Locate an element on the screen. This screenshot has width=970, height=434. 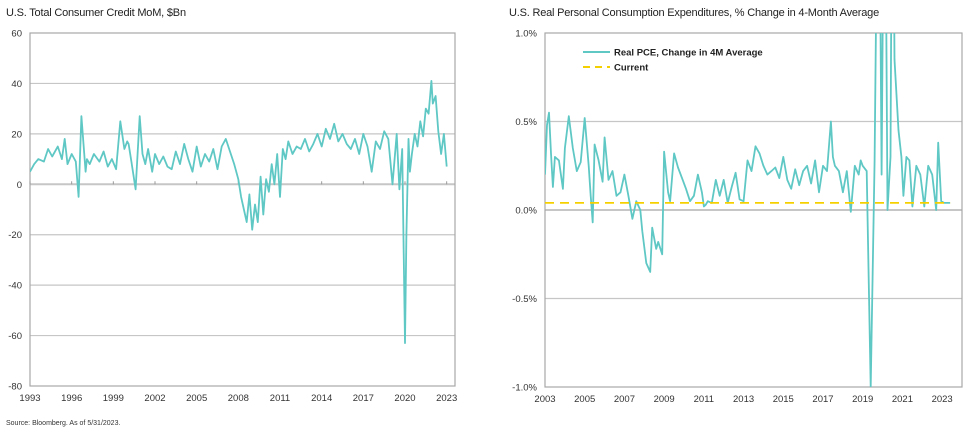
y-tick-label: -40 is located at coordinates (15, 286).